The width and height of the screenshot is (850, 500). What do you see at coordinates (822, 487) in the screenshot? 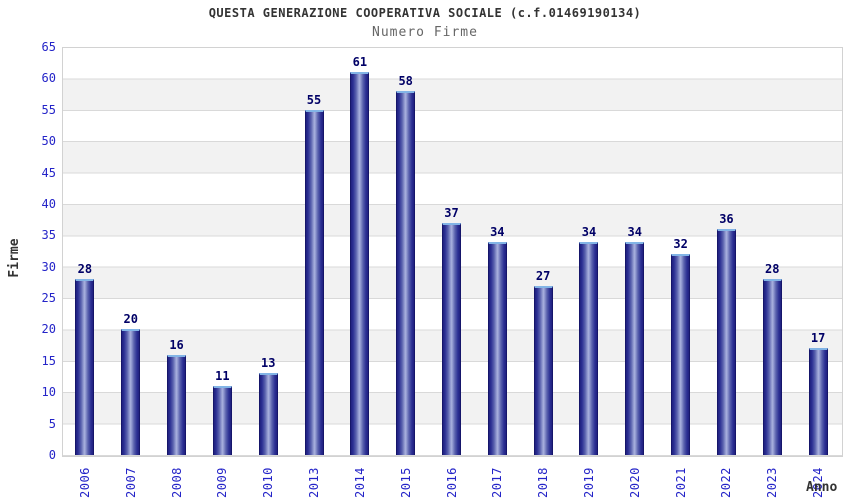
I see `x-axis-title: Anno` at bounding box center [822, 487].